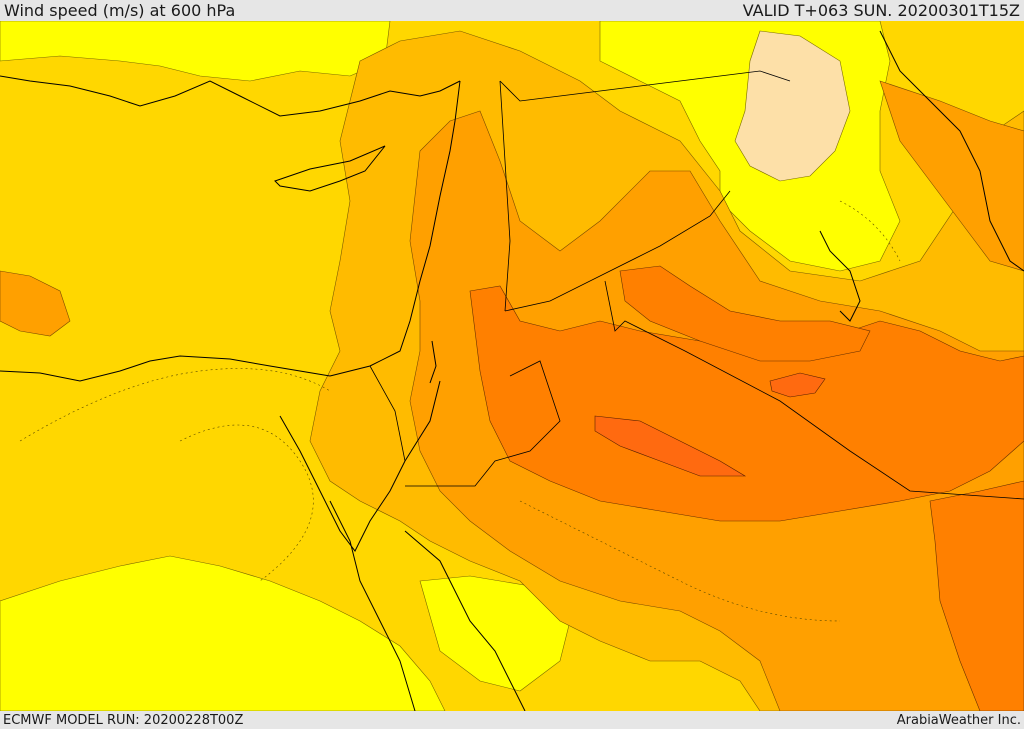  I want to click on field-high-north, so click(745, 313).